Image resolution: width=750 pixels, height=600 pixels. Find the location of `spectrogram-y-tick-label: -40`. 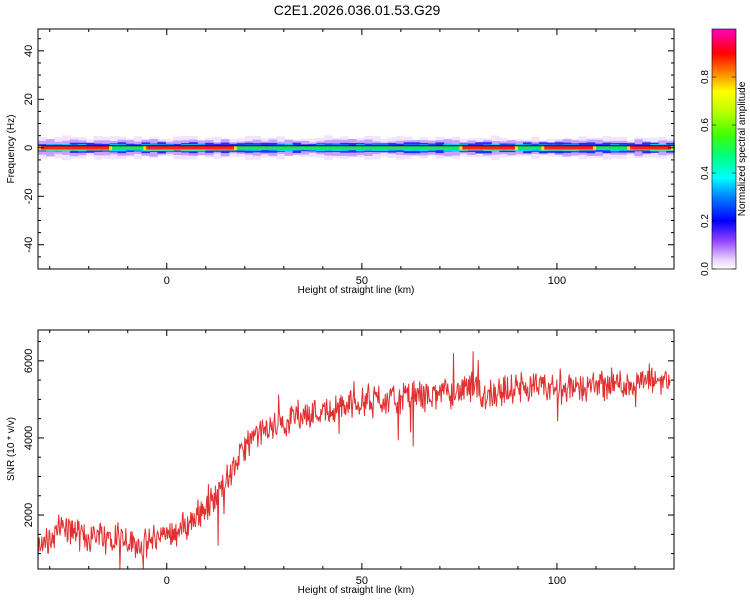

spectrogram-y-tick-label: -40 is located at coordinates (29, 245).